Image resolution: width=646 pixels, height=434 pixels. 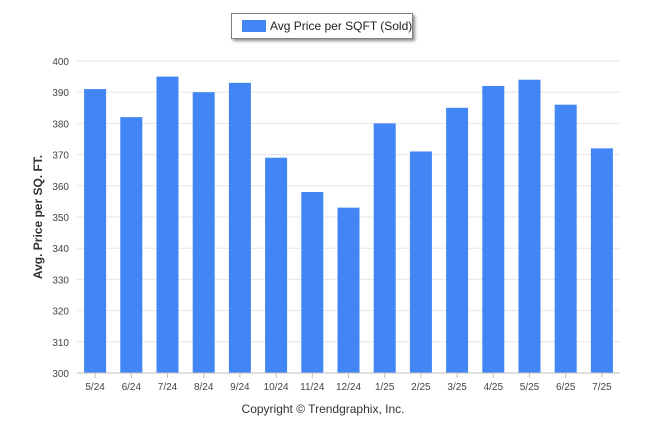 What do you see at coordinates (254, 26) in the screenshot?
I see `legend-swatch` at bounding box center [254, 26].